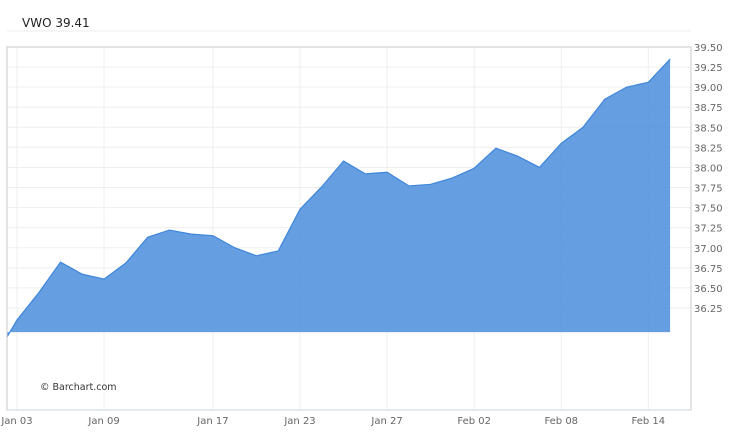 The height and width of the screenshot is (433, 750). I want to click on y-tick-label: 36.25, so click(708, 309).